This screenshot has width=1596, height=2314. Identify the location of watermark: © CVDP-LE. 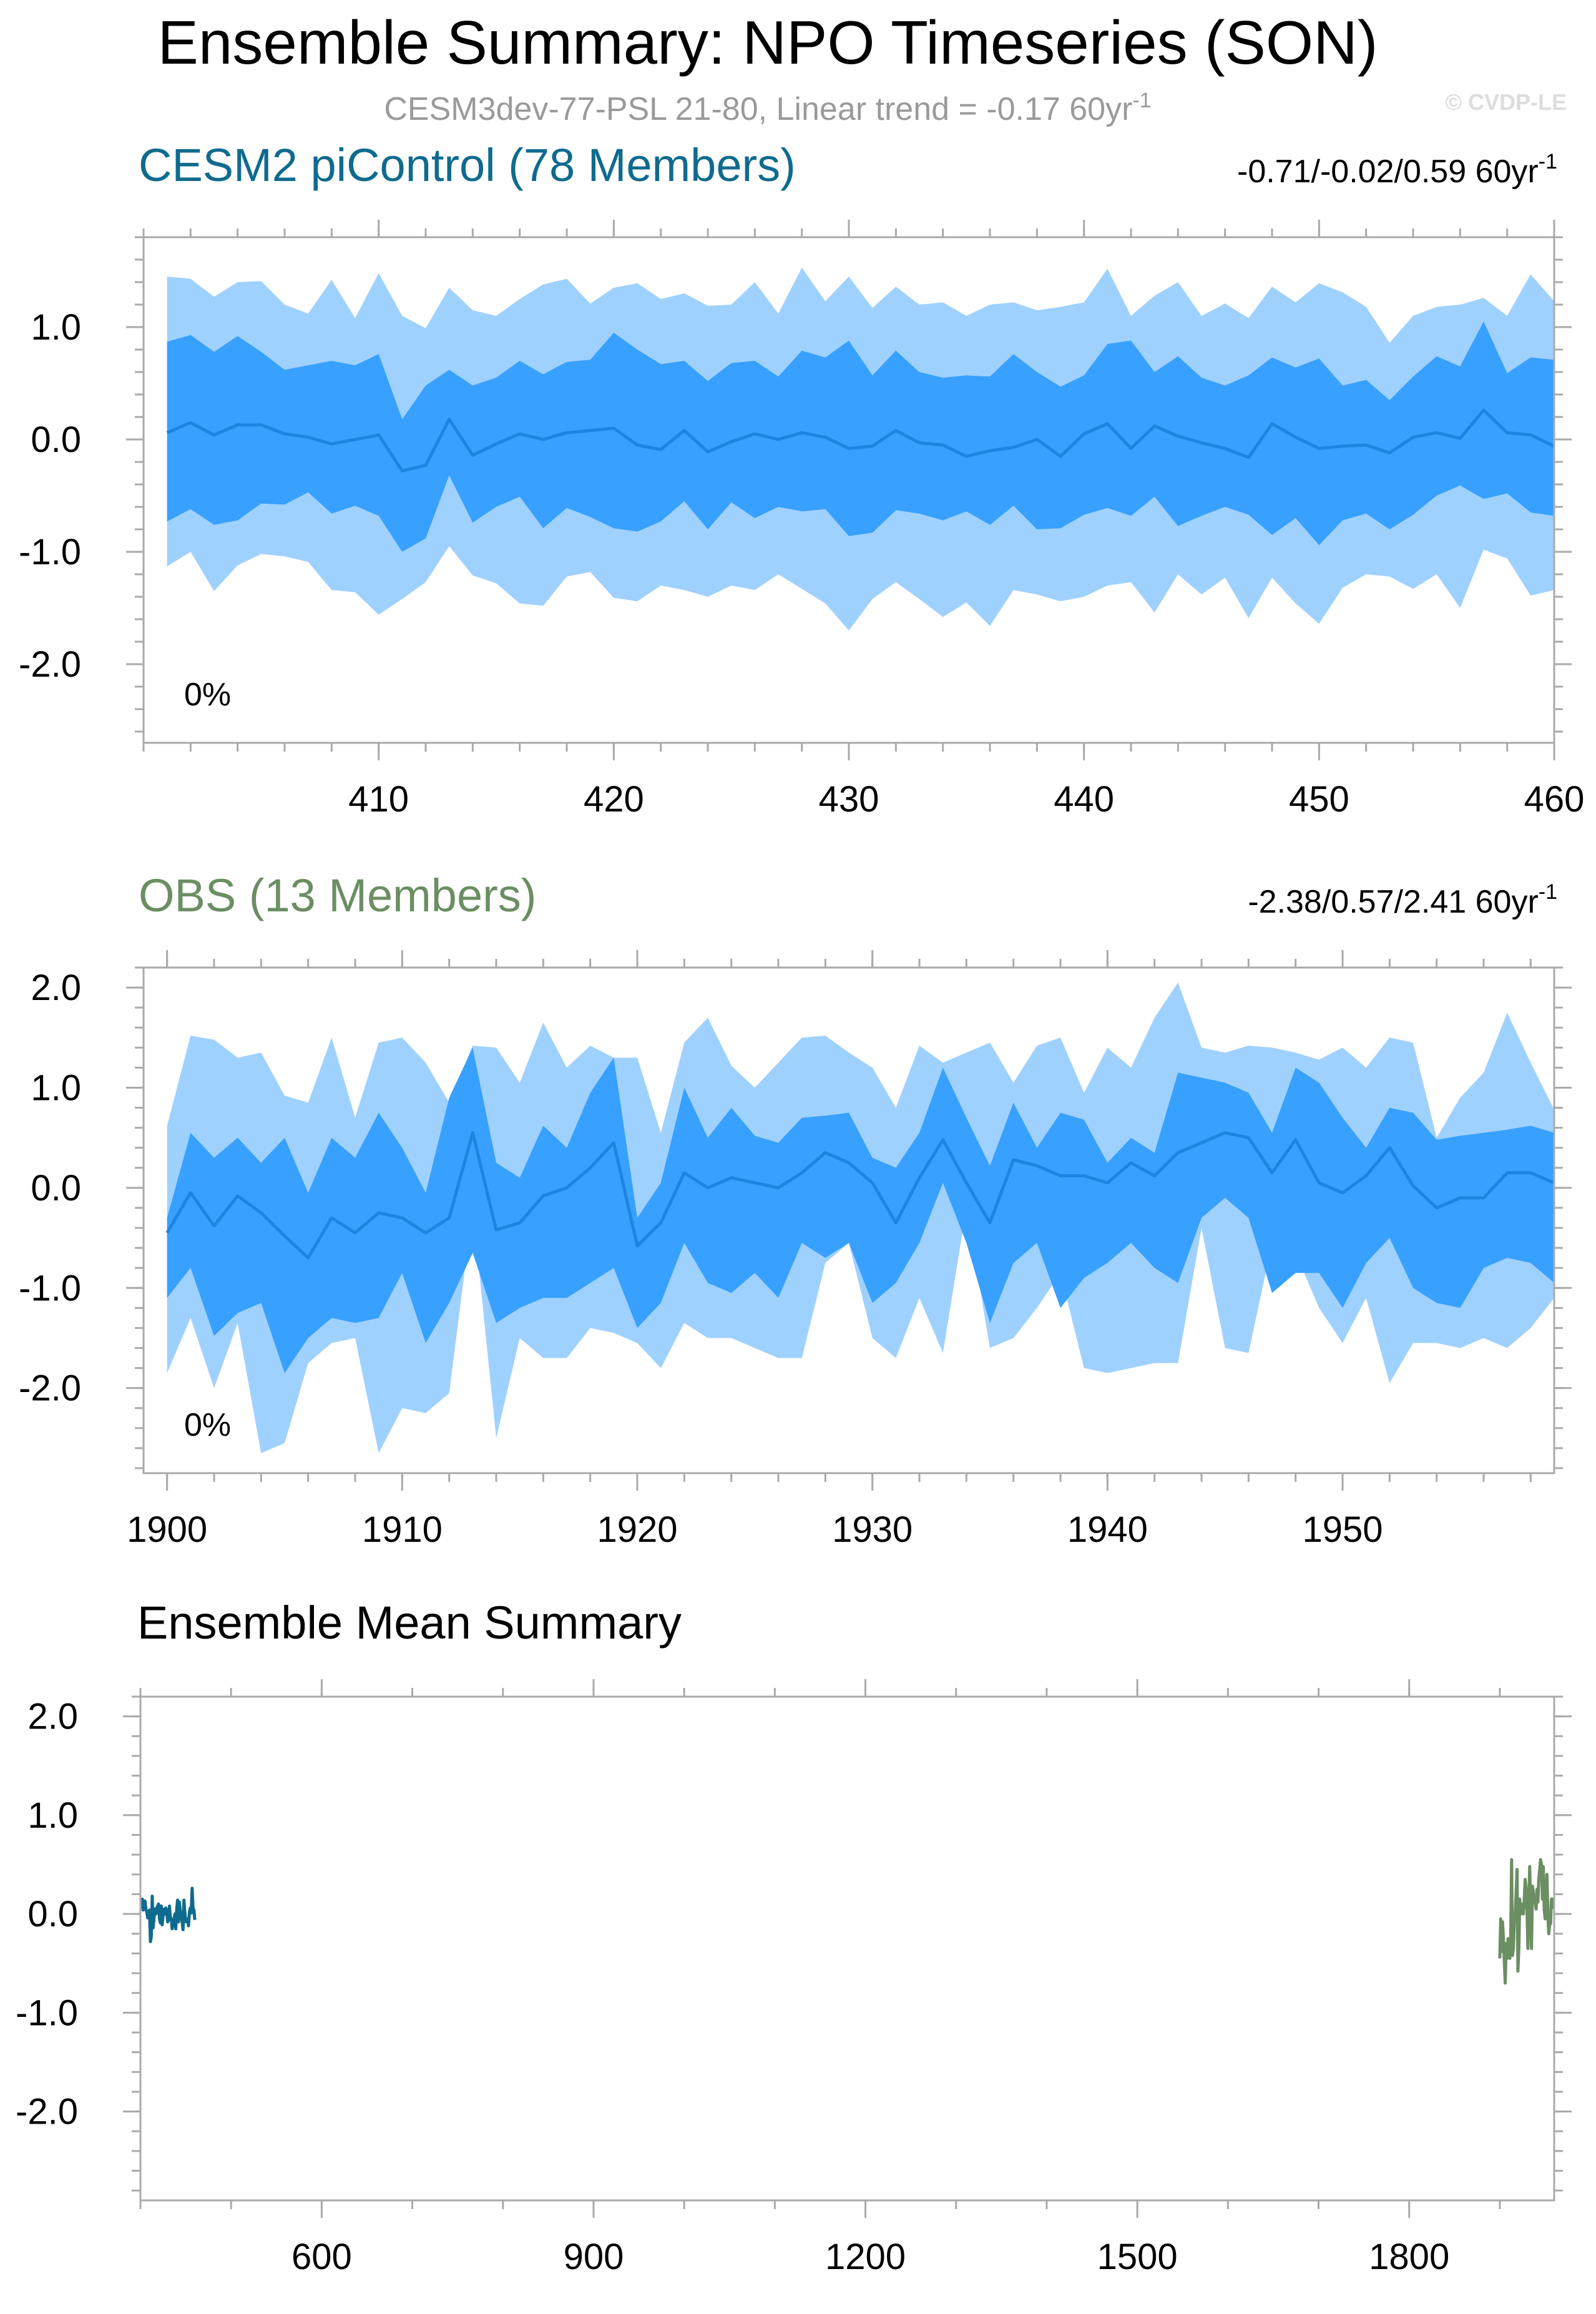
(1506, 102).